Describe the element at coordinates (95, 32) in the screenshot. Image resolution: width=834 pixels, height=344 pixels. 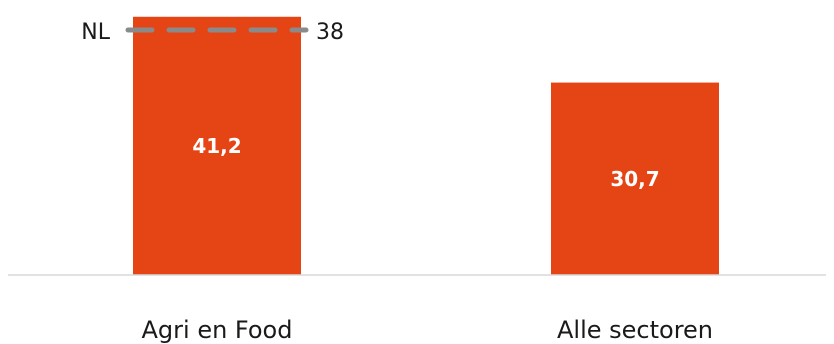
I see `reference-line-label: NL` at that location.